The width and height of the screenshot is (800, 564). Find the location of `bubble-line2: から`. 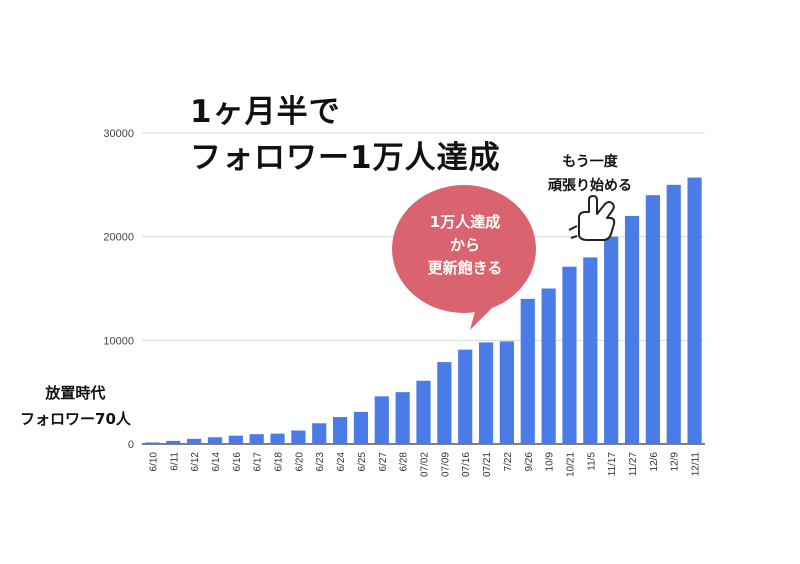

bubble-line2: から is located at coordinates (464, 245).